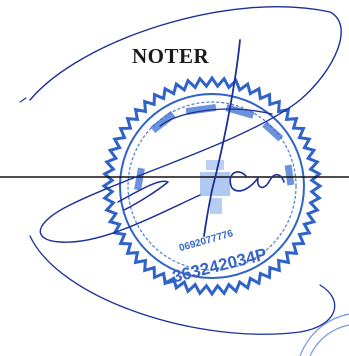  What do you see at coordinates (171, 56) in the screenshot?
I see `document-heading: NOTER` at bounding box center [171, 56].